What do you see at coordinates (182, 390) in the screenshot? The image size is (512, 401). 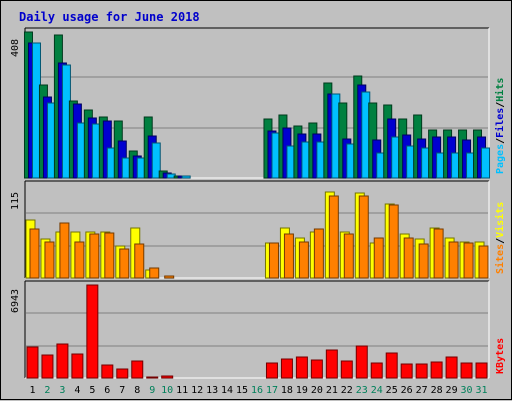 I see `day-label-11: 11` at bounding box center [182, 390].